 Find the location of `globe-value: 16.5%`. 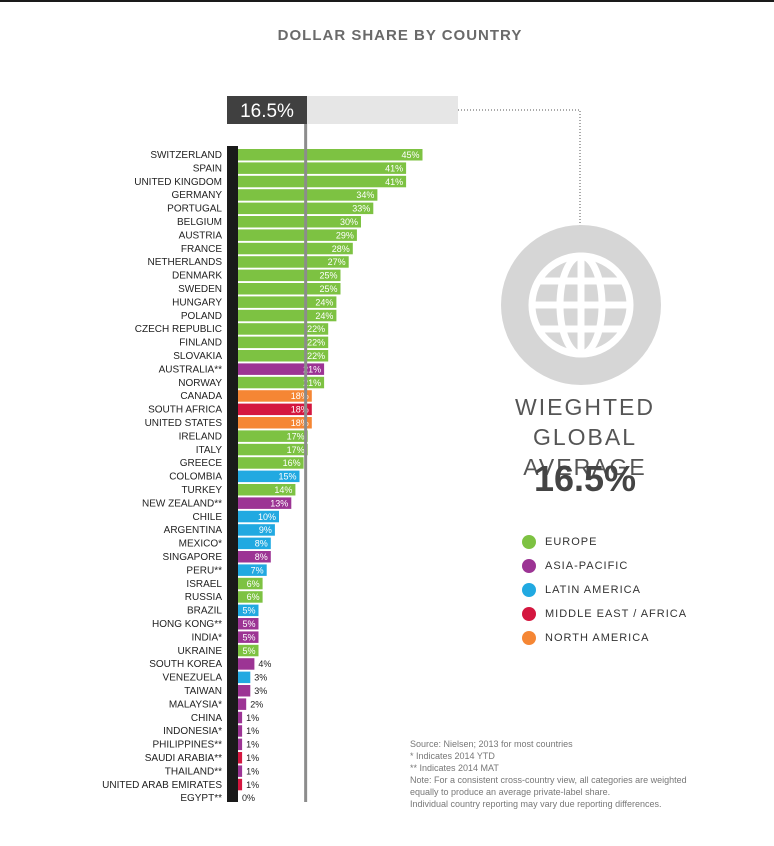

globe-value: 16.5% is located at coordinates (585, 478).